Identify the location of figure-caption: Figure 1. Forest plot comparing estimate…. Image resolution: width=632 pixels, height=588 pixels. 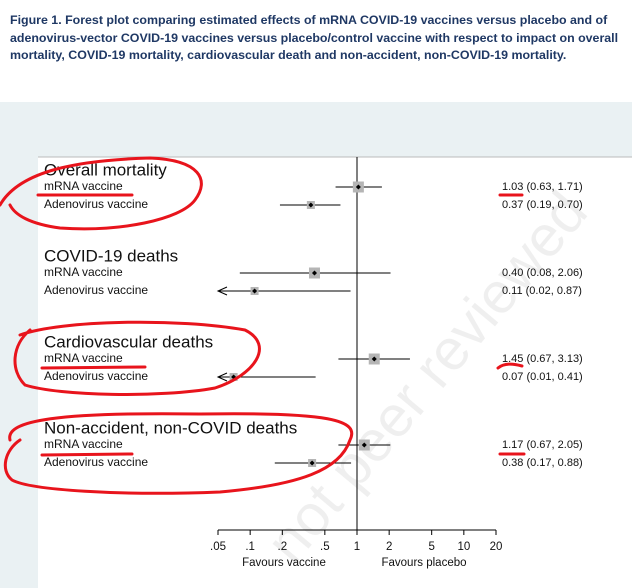
(314, 37).